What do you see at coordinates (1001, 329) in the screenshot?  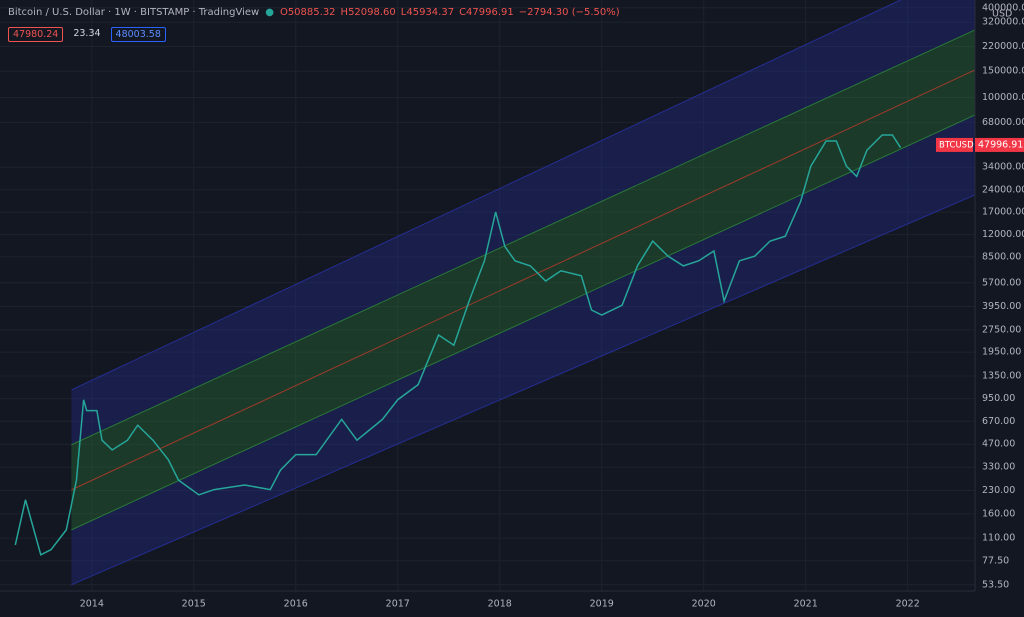 I see `y-tick-label: 2750.00` at bounding box center [1001, 329].